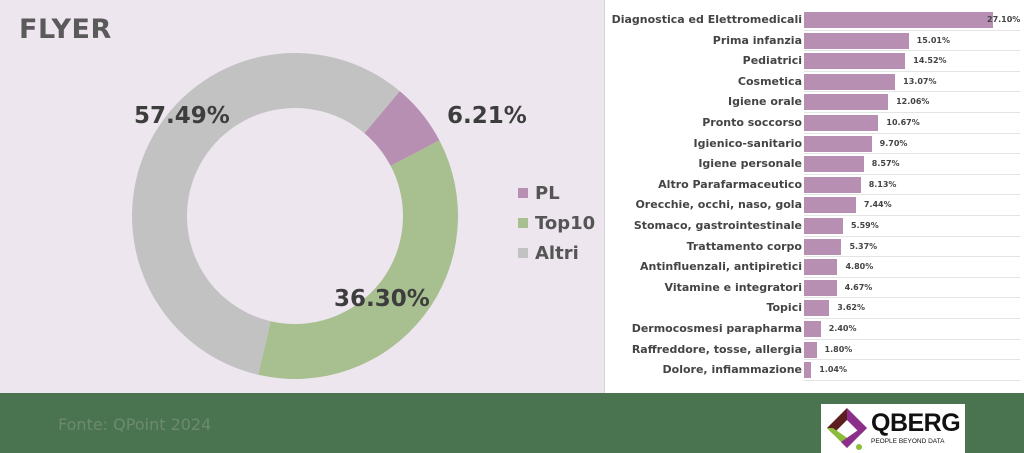 Image resolution: width=1024 pixels, height=453 pixels. I want to click on bar-row: Cosmetica 13.07%, so click(815, 82).